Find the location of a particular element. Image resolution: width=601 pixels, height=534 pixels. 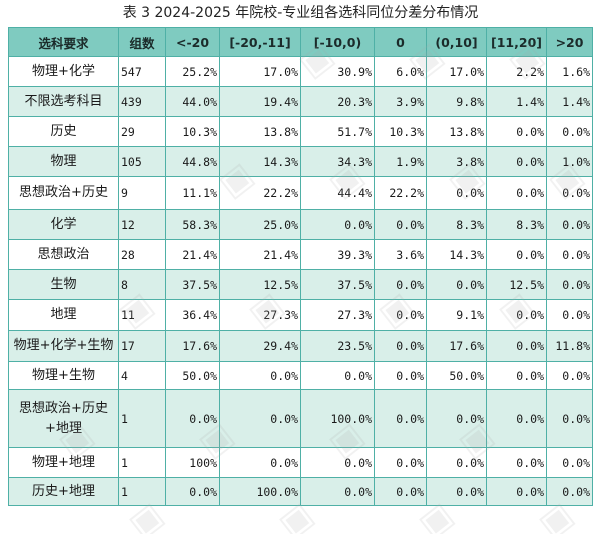

table-row: 历史 29 10.3% 13.8% 51.7% 10.3% 13.8% 0.0% 0.0% is located at coordinates (300, 131).